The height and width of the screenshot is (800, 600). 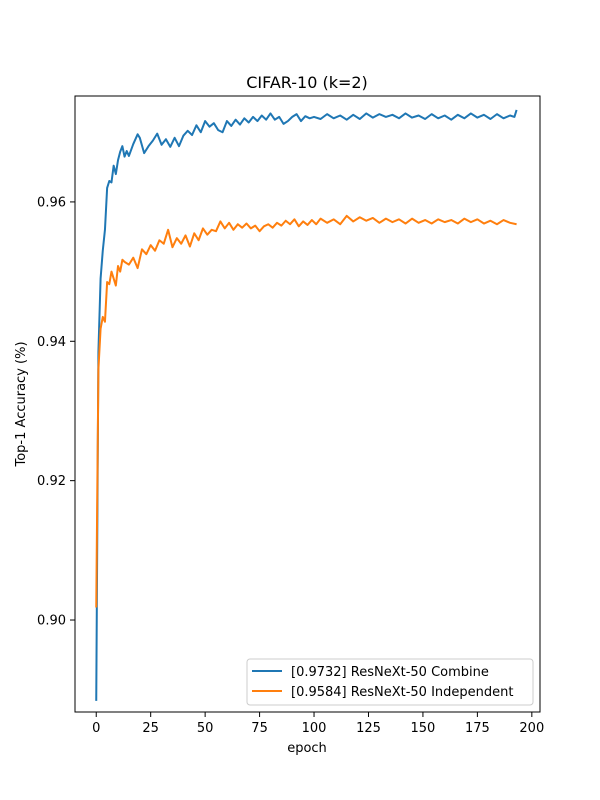 What do you see at coordinates (56, 412) in the screenshot?
I see `y-axis-ticks: 0.90 0.92 0.94 0.96` at bounding box center [56, 412].